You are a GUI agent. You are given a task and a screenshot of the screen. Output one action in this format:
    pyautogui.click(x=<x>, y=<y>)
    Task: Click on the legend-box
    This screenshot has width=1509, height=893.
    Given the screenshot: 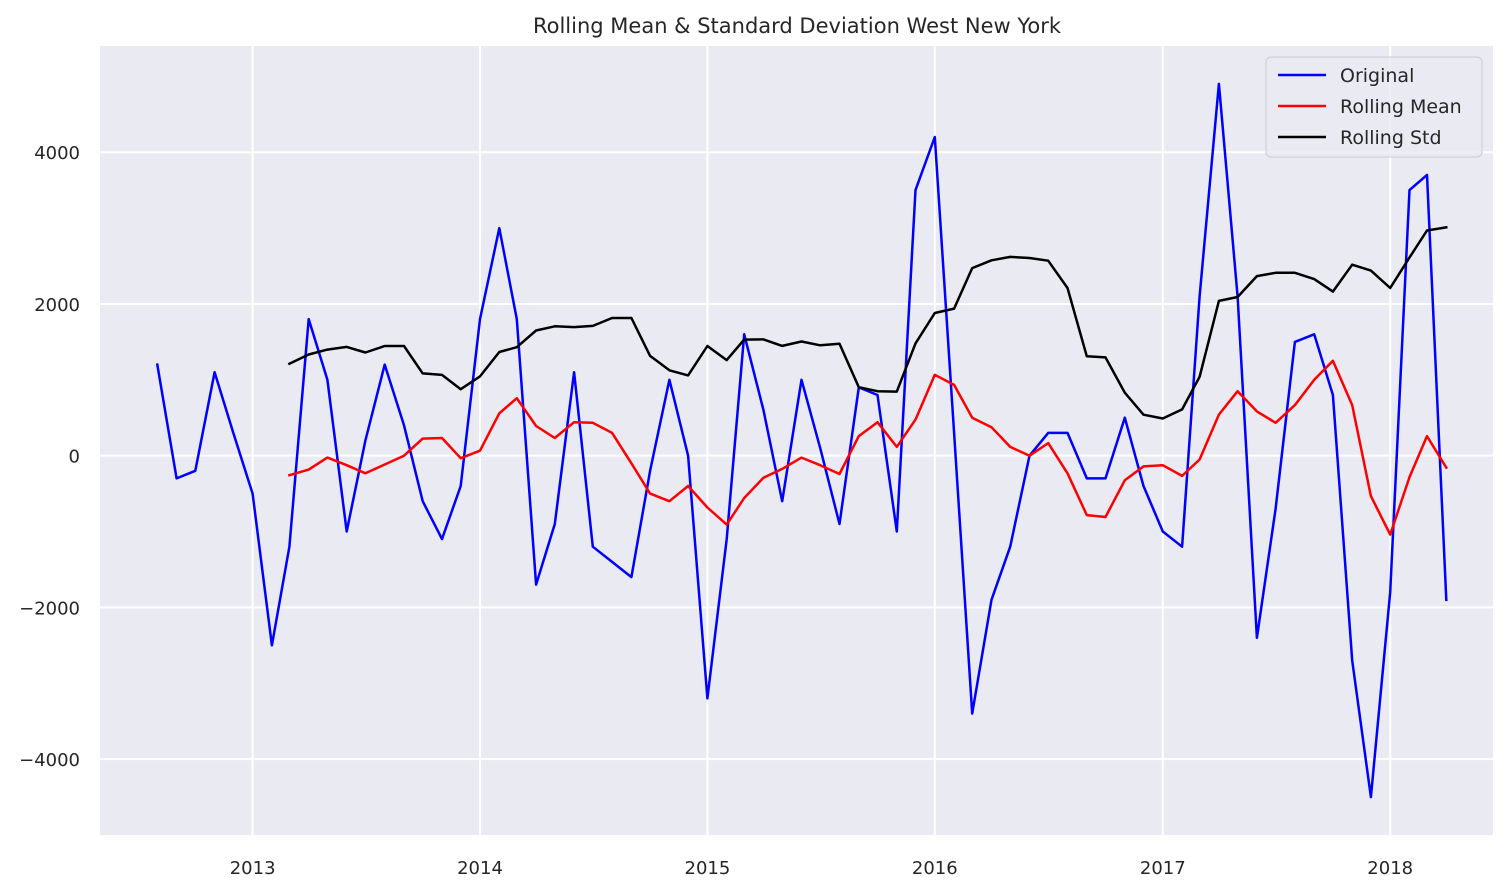 What is the action you would take?
    pyautogui.click(x=1374, y=107)
    